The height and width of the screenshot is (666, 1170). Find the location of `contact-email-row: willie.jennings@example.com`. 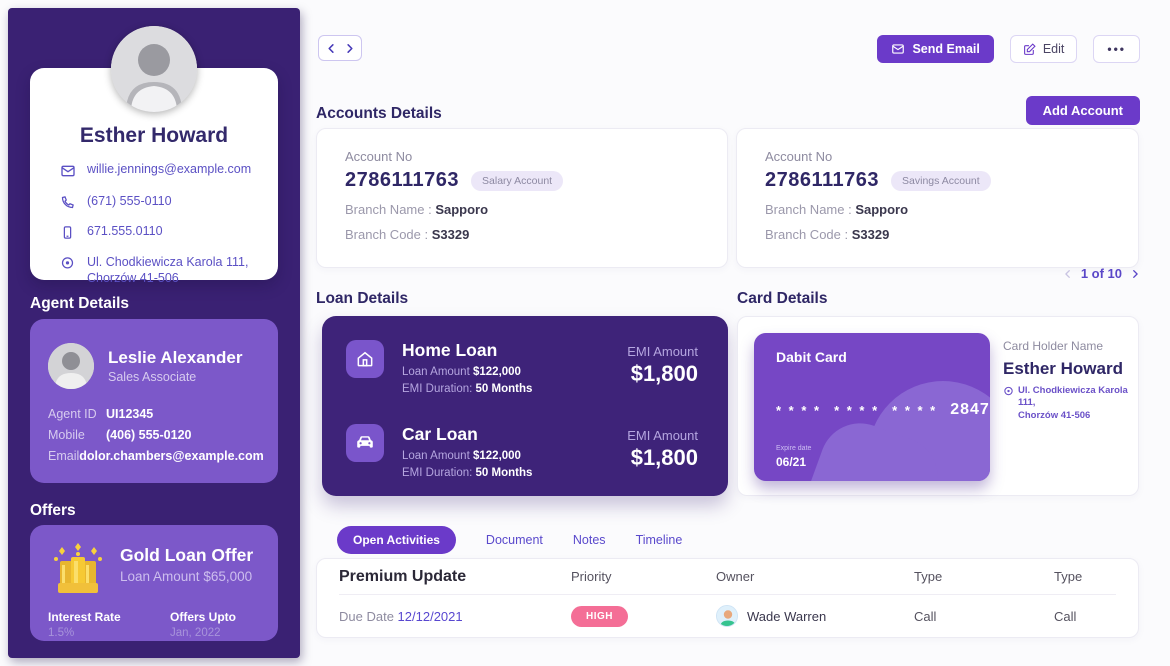

contact-email-row: willie.jennings@example.com is located at coordinates (169, 173).